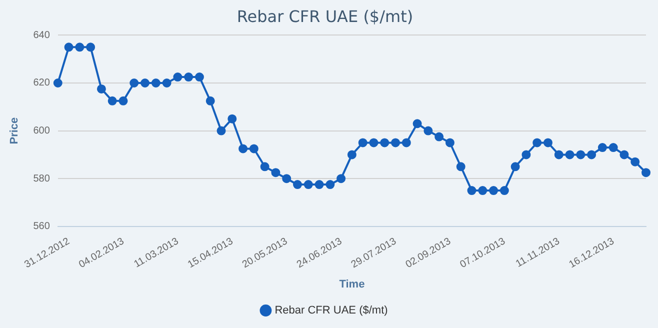  Describe the element at coordinates (41, 178) in the screenshot. I see `y-tick-label: 580` at that location.